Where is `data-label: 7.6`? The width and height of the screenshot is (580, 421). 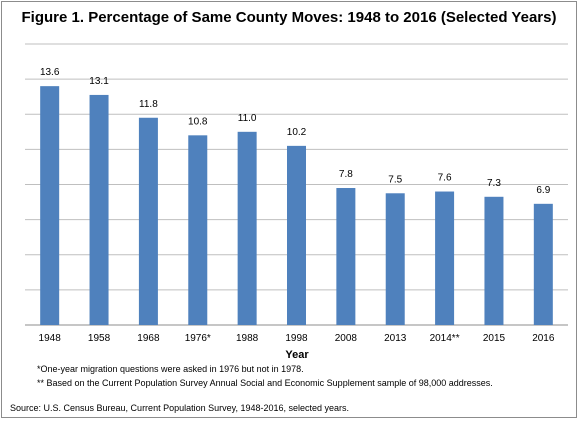 data-label: 7.6 is located at coordinates (445, 178).